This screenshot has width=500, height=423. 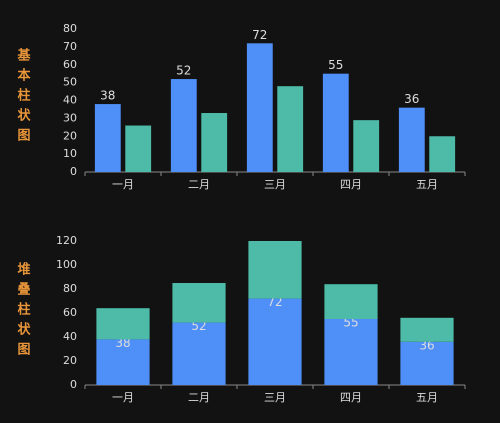 I want to click on y-tick-label: 100, so click(x=66, y=264).